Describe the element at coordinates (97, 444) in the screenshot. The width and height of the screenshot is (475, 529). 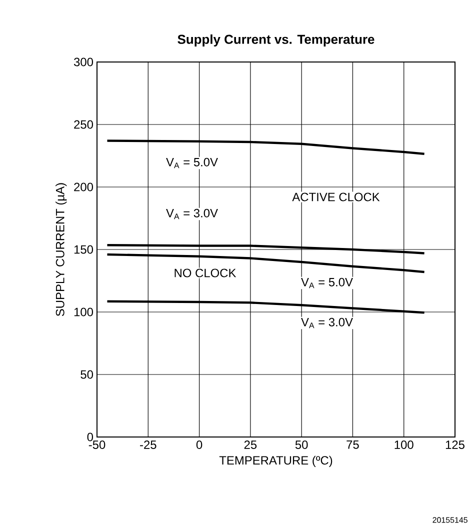
I see `x-tick-label: -50` at that location.